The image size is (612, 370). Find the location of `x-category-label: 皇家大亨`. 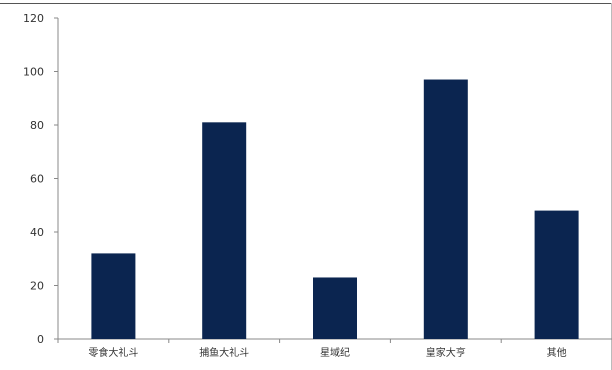

x-category-label: 皇家大亨 is located at coordinates (446, 352).